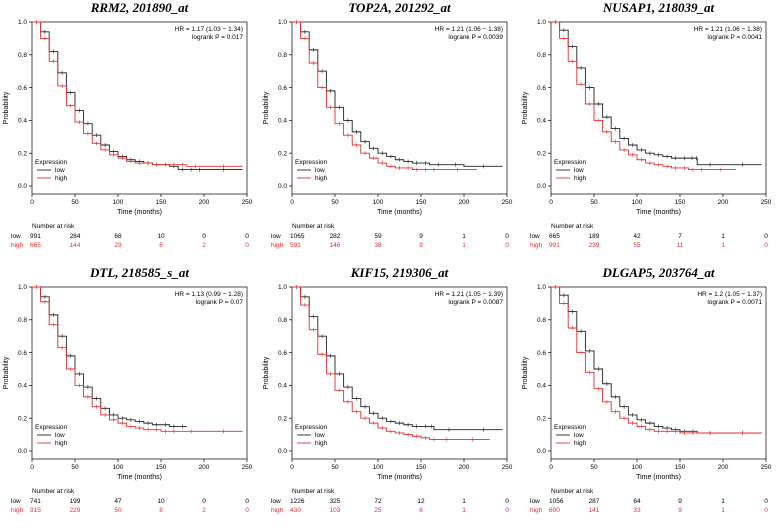 This screenshot has width=778, height=530. I want to click on risk-value: 915, so click(35, 510).